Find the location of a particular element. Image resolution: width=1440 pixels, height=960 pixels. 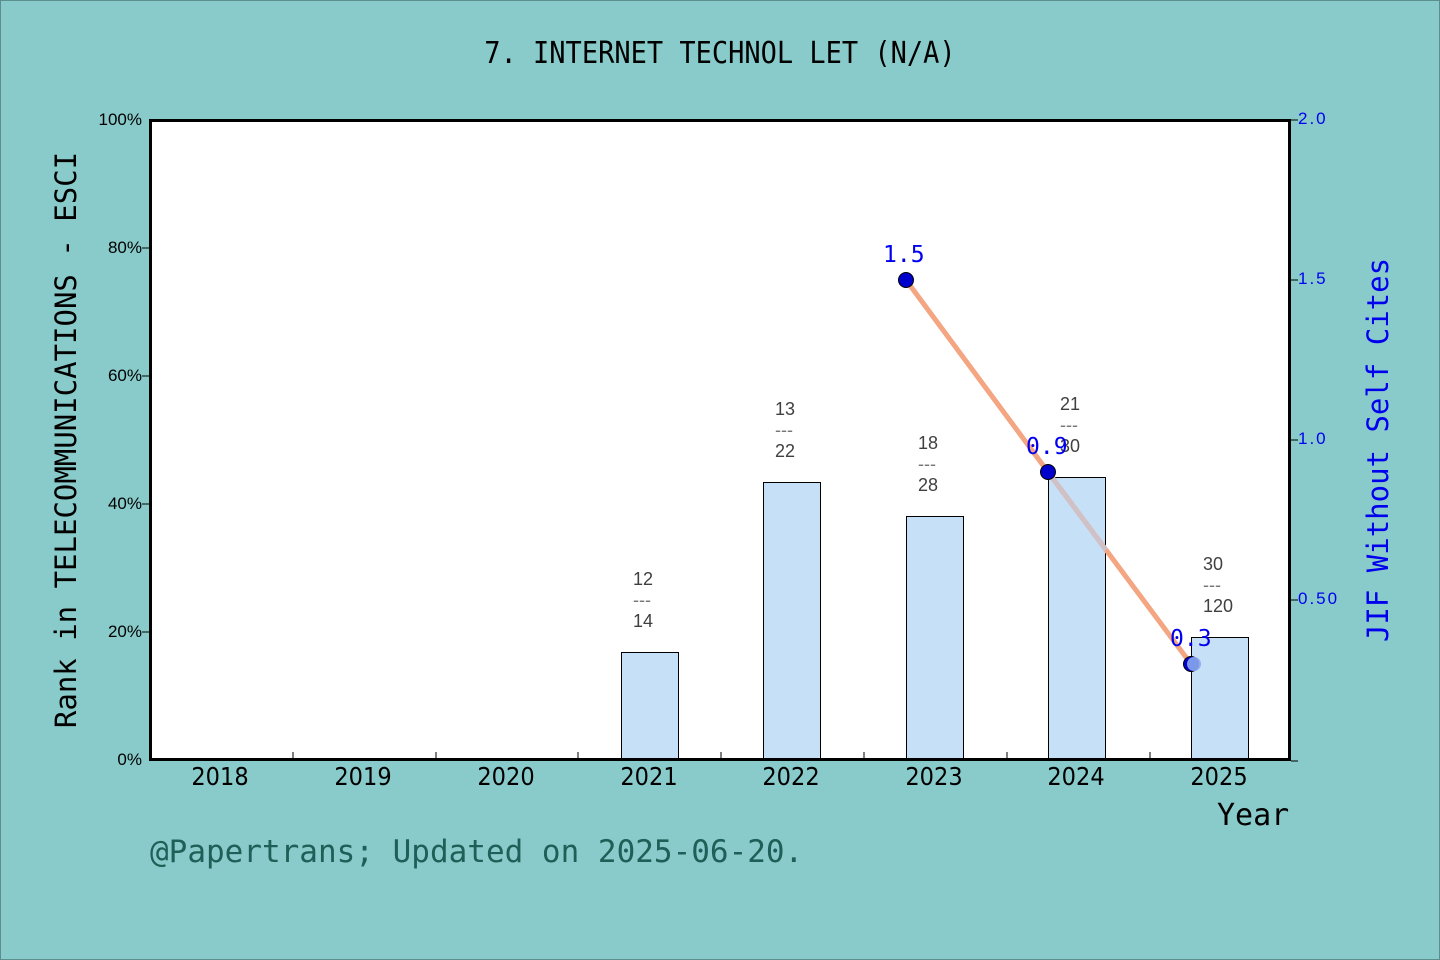

jif-label-2024: 0.9 is located at coordinates (1047, 447).